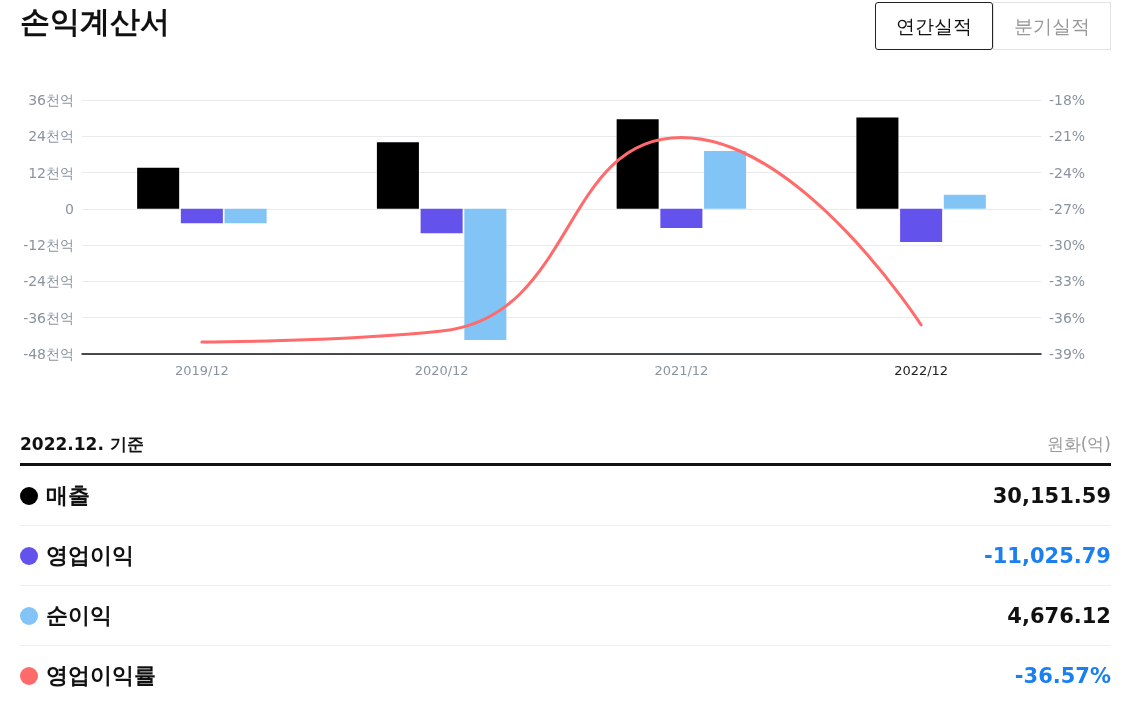 Image resolution: width=1127 pixels, height=703 pixels. I want to click on x-tick-label: 2019/12, so click(201, 370).